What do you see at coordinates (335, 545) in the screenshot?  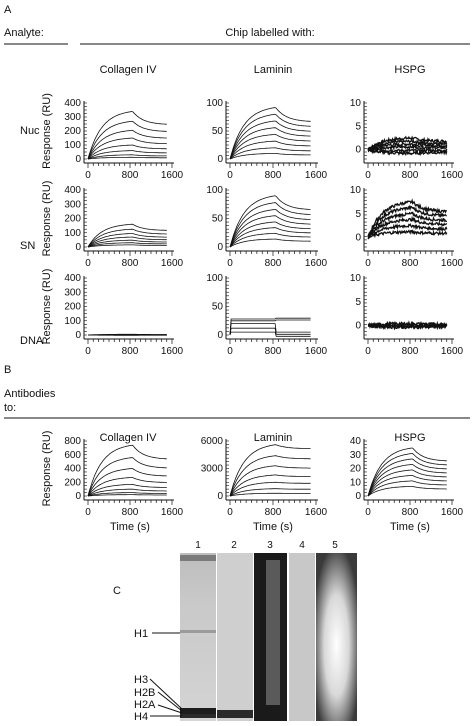 I see `lane-label-5: 5` at bounding box center [335, 545].